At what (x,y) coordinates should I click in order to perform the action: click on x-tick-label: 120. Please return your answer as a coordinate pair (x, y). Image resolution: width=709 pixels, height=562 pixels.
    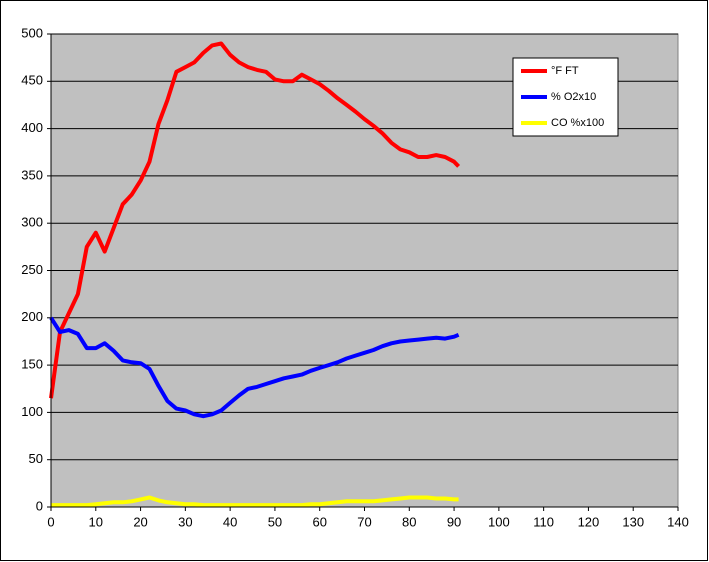
    Looking at the image, I should click on (589, 521).